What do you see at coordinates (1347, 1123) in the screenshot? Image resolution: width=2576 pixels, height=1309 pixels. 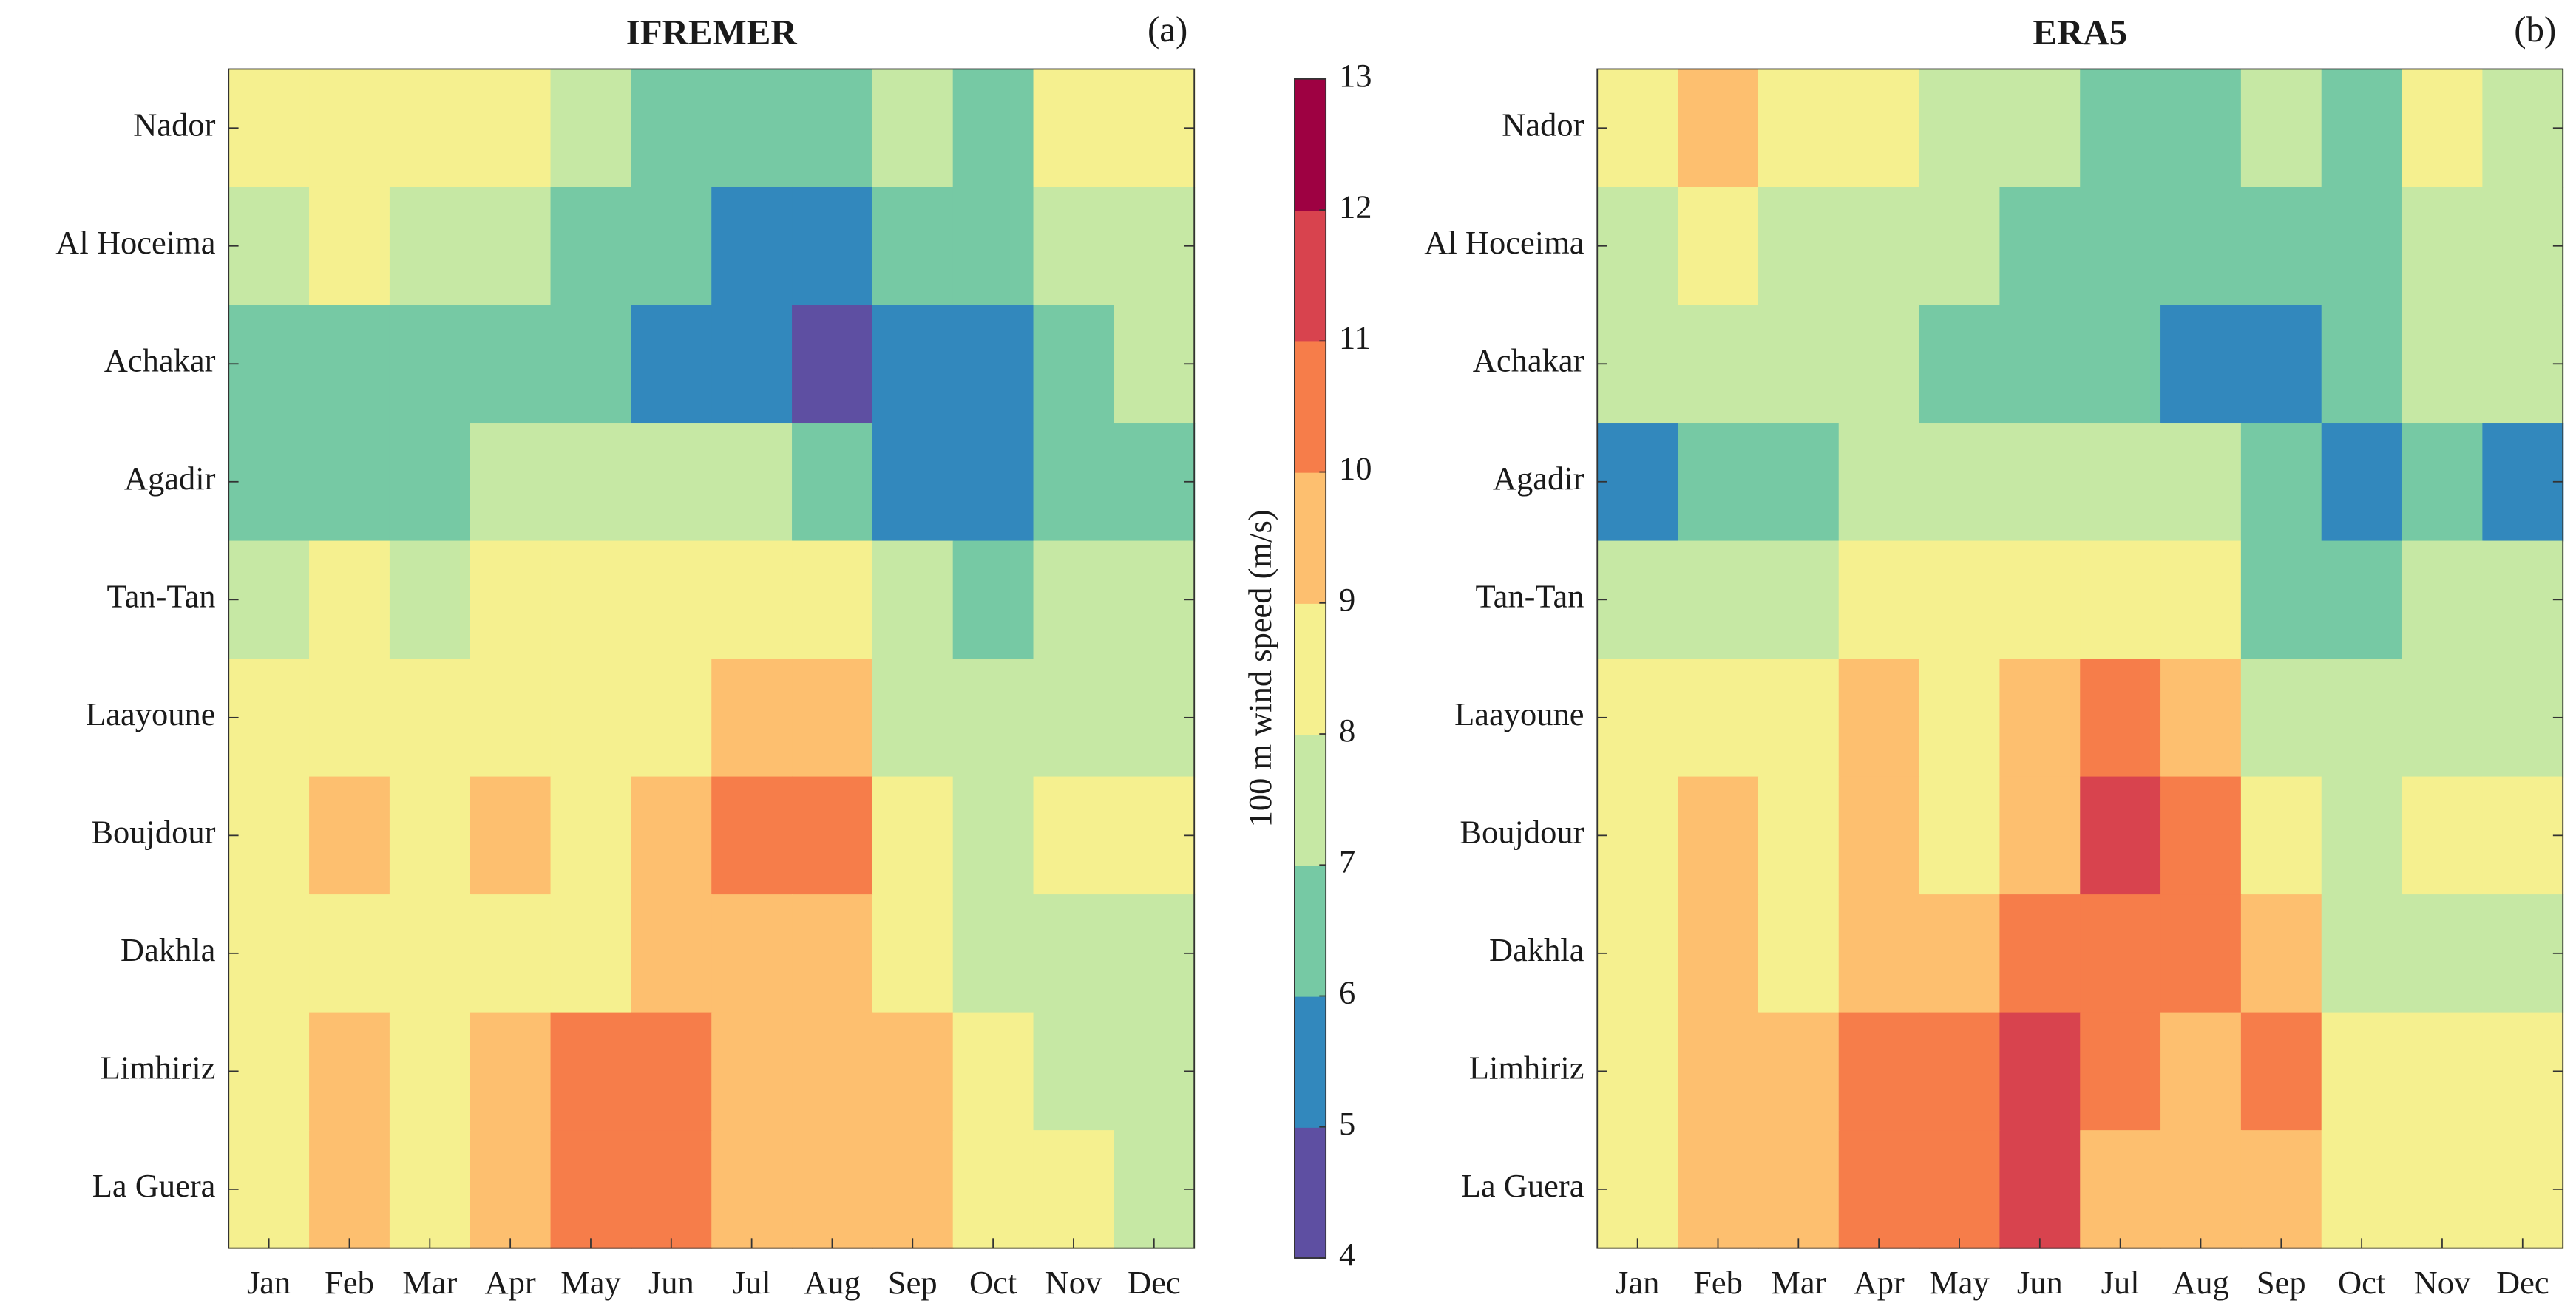 I see `colorbar-tick-label: 5` at bounding box center [1347, 1123].